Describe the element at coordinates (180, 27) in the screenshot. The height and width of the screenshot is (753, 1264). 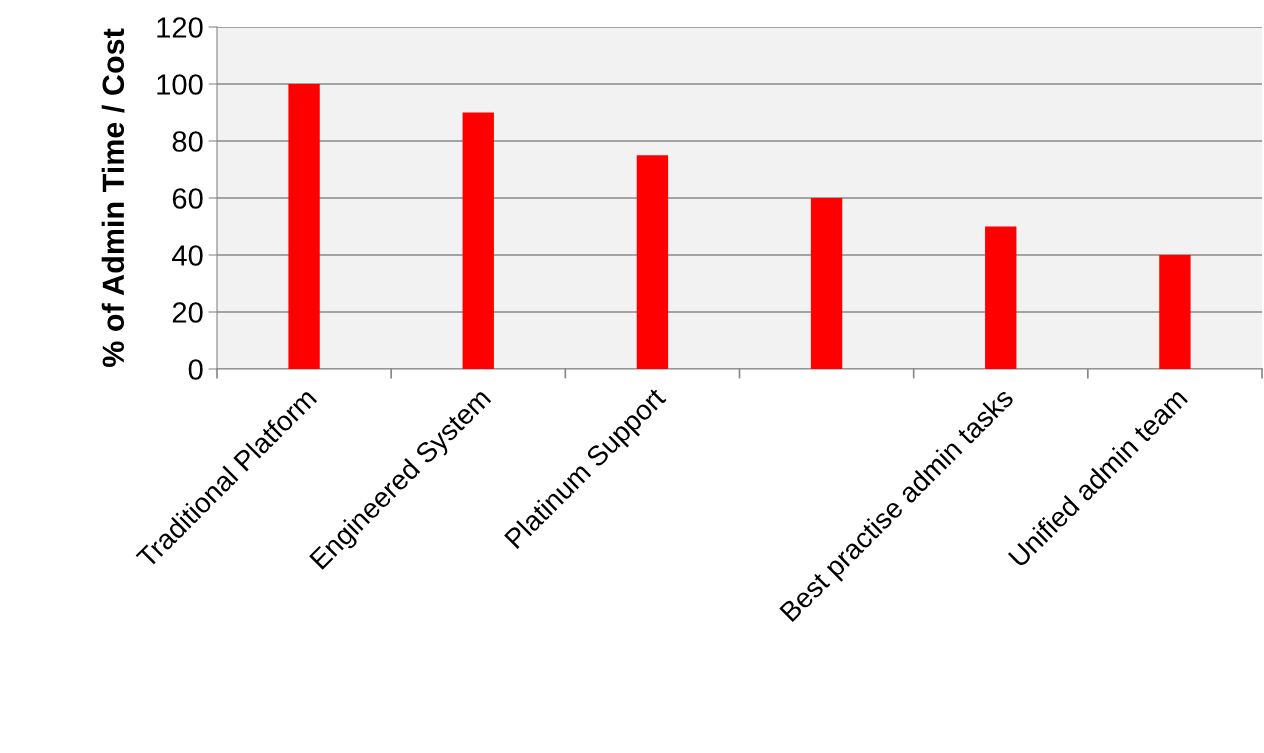
I see `y-tick-label: 120` at that location.